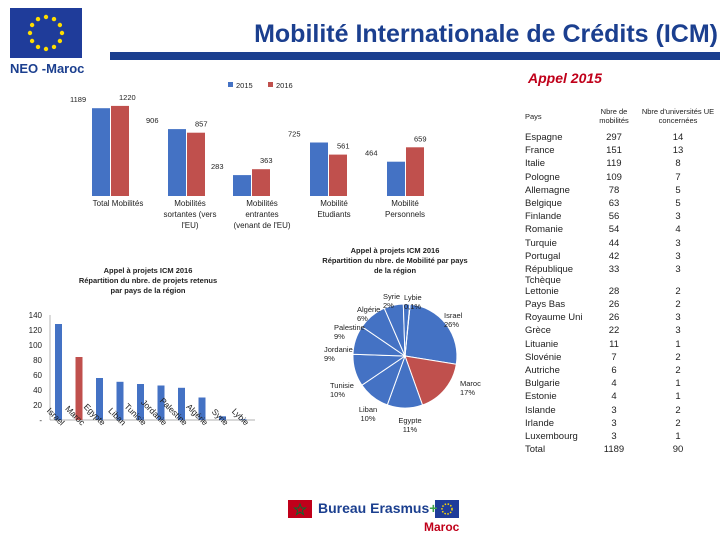 This screenshot has height=545, width=720. What do you see at coordinates (431, 334) in the screenshot?
I see `pie-slice-israel` at bounding box center [431, 334].